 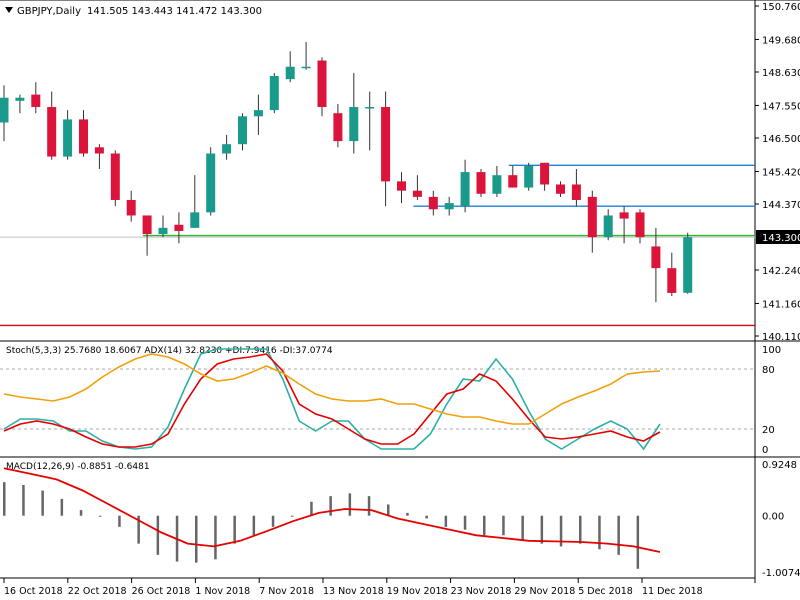 I want to click on macd-tick-label: 0.9248, so click(x=779, y=465).